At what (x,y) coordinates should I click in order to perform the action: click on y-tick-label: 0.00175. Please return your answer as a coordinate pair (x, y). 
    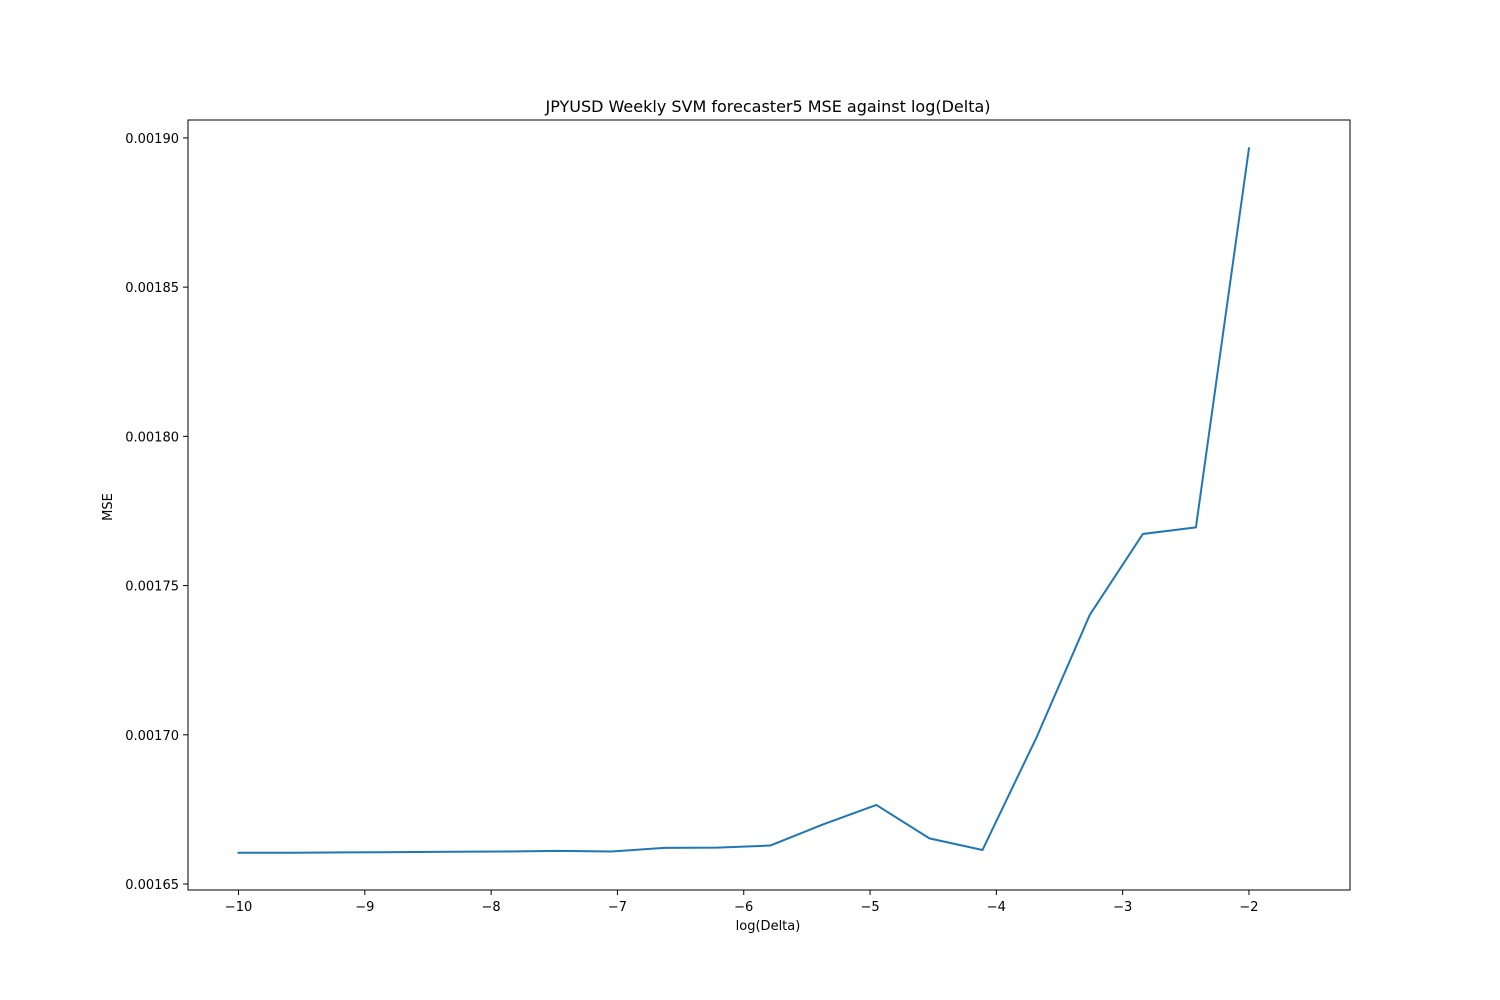
    Looking at the image, I should click on (152, 587).